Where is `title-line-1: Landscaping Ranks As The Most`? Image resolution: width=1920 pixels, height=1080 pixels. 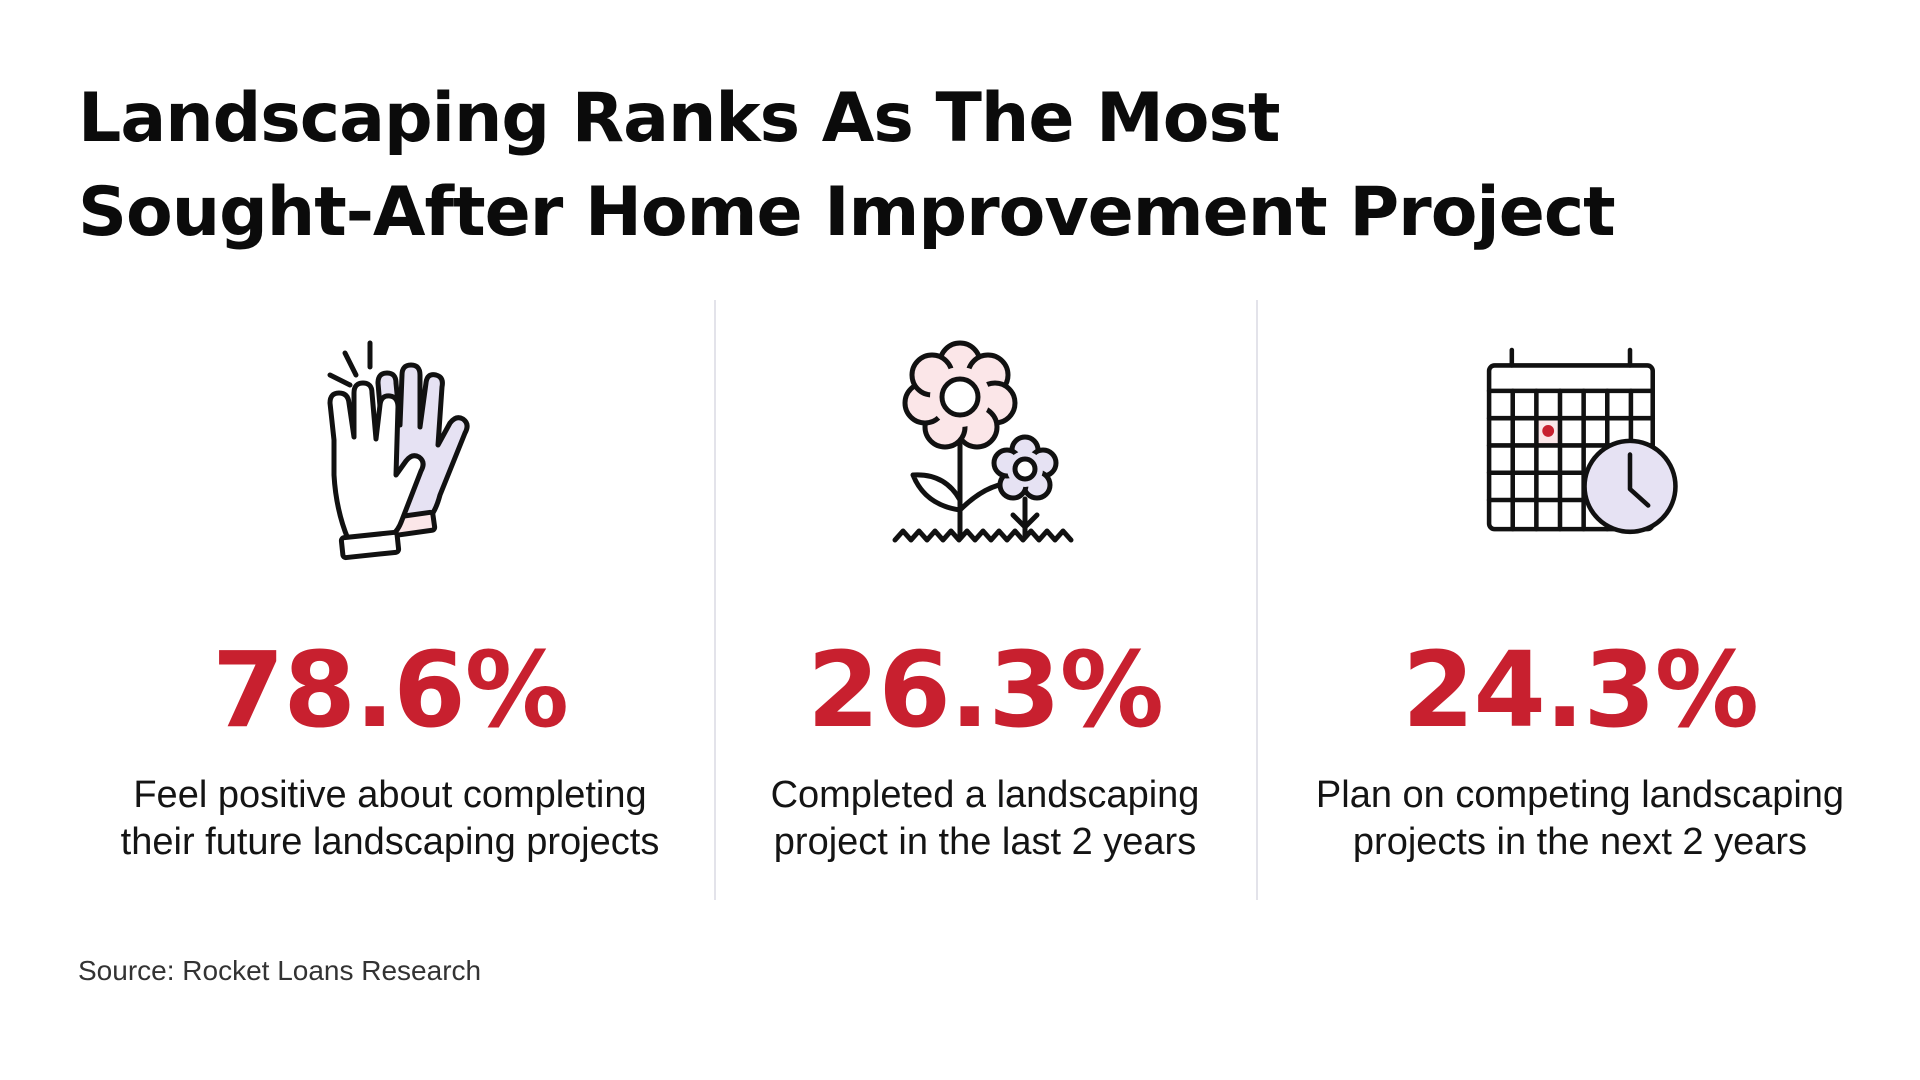
title-line-1: Landscaping Ranks As The Most is located at coordinates (679, 118).